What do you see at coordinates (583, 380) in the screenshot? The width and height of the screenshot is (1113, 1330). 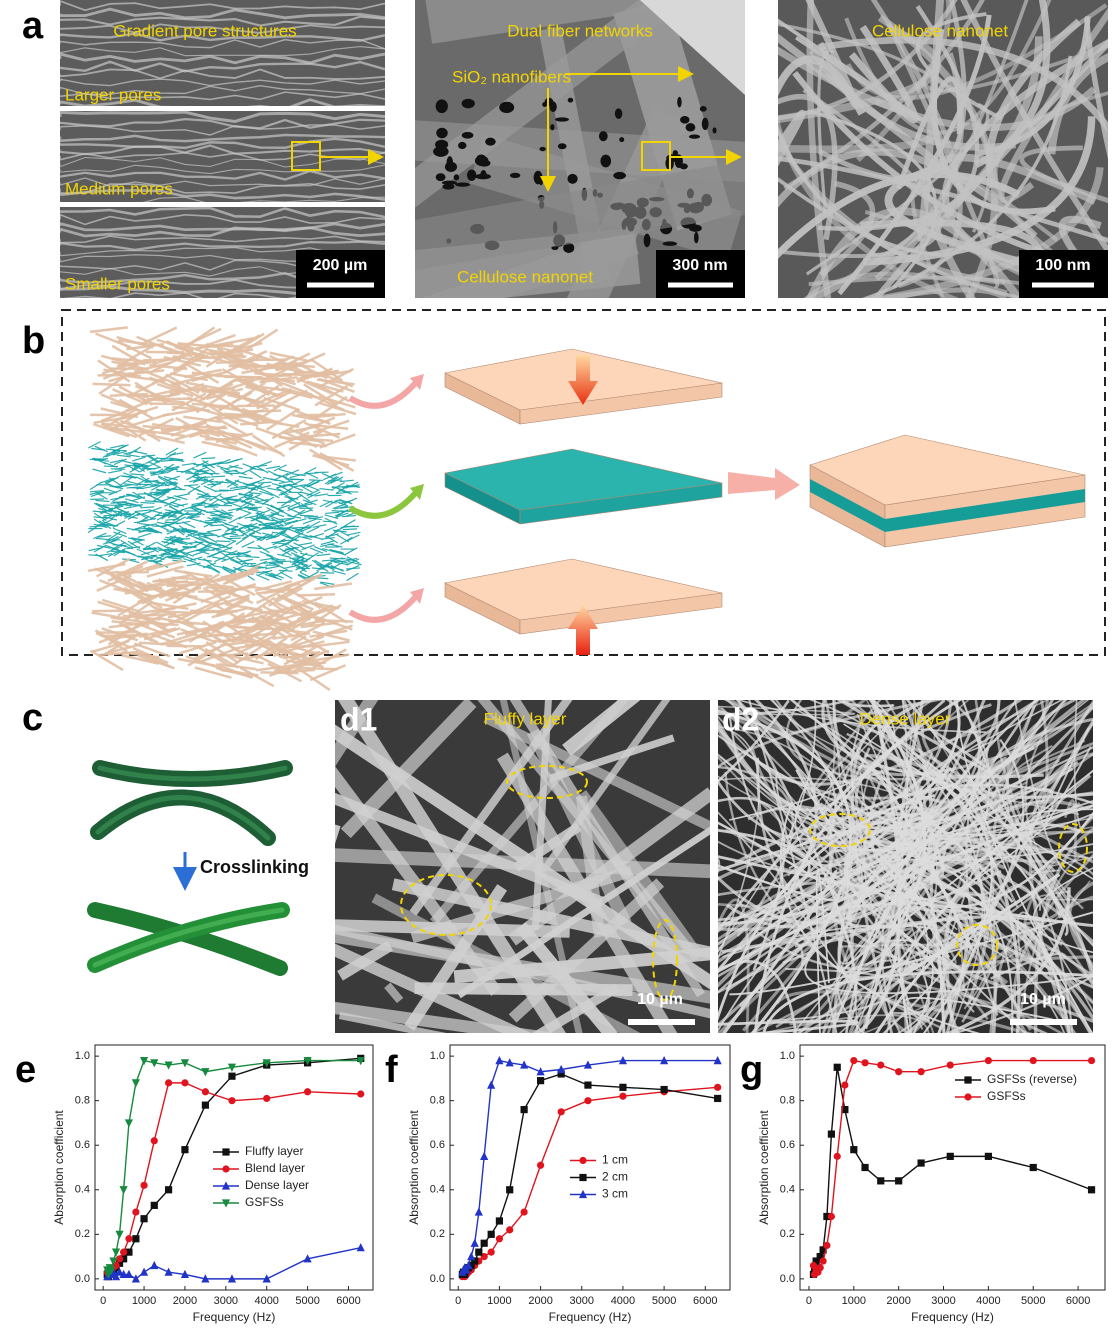 I see `press-arrow` at bounding box center [583, 380].